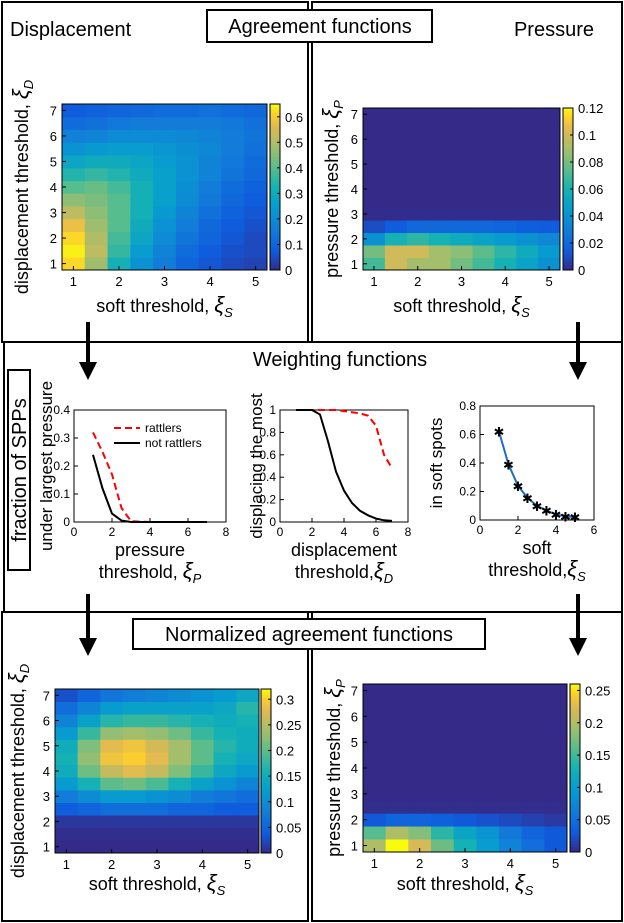 This screenshot has width=624, height=923. I want to click on colorbar-tick-label: 0.2, so click(294, 219).